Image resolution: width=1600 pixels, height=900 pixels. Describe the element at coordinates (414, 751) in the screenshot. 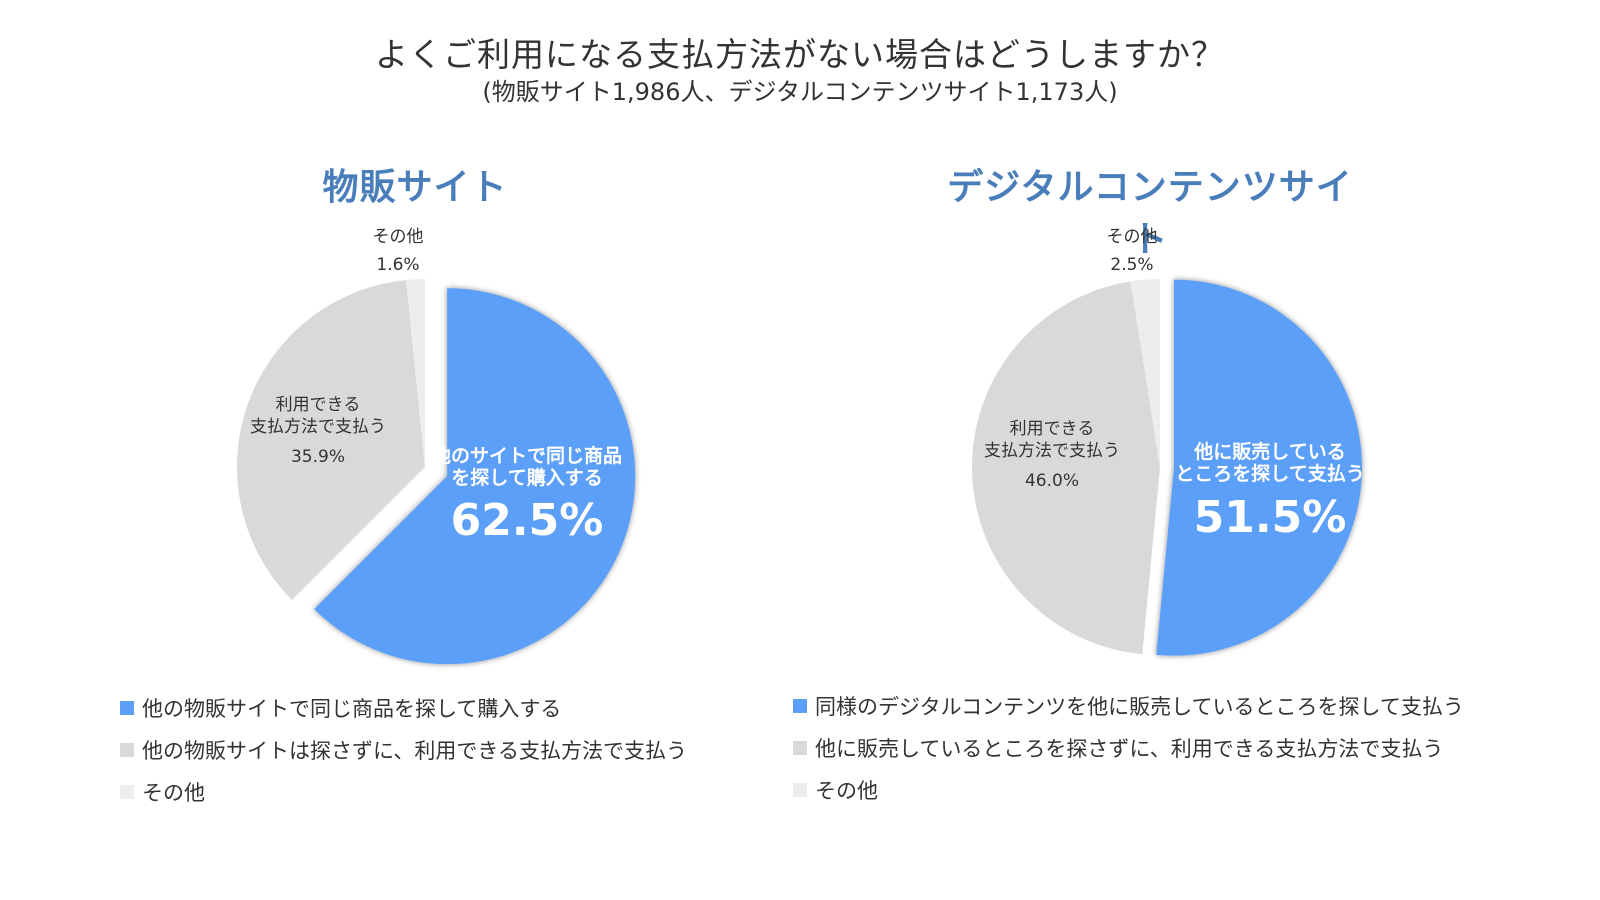

I see `legend-label: 他の物販サイトは探さずに、利用できる支払方法で支払う` at that location.